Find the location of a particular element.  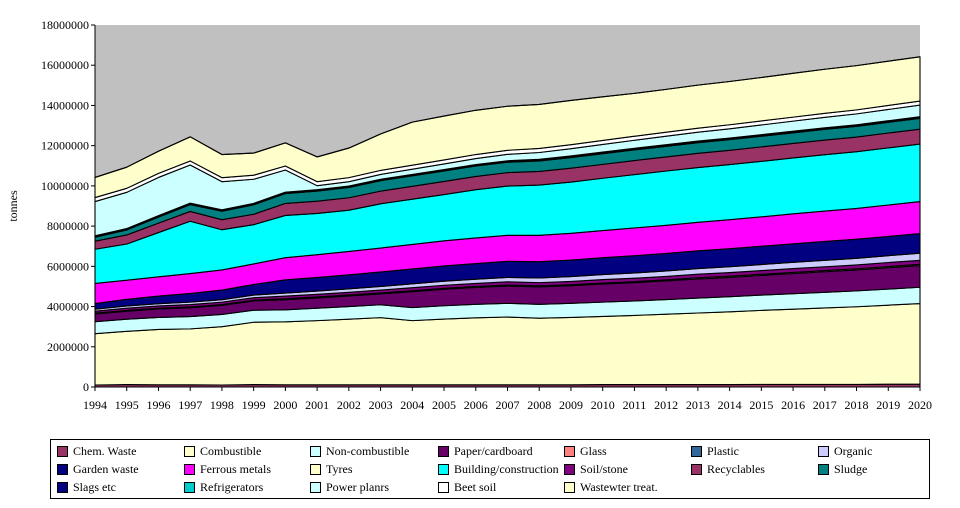

x-tick-label: 2001 is located at coordinates (317, 405).